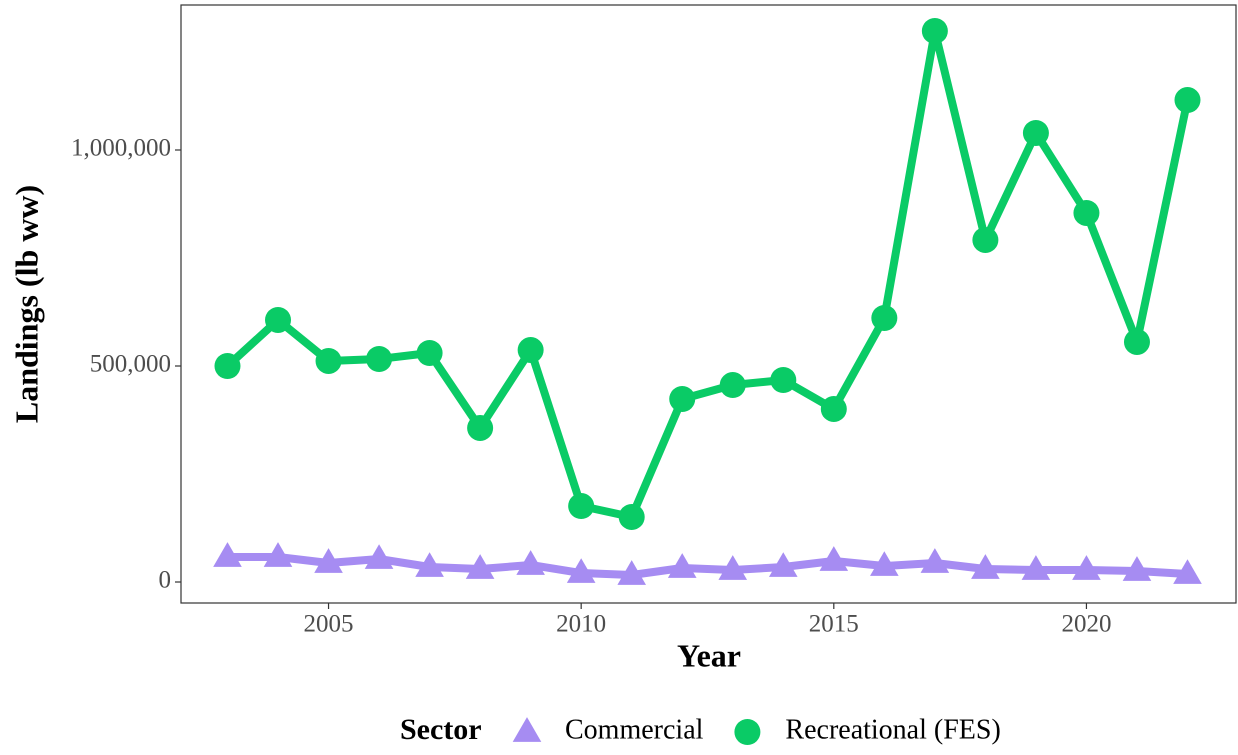 The image size is (1238, 755). What do you see at coordinates (581, 624) in the screenshot?
I see `x-tick-label: 2010` at bounding box center [581, 624].